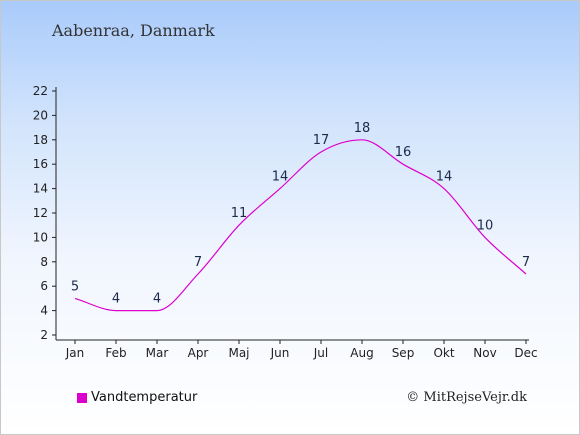  I want to click on y-tick-label: 22, so click(40, 91).